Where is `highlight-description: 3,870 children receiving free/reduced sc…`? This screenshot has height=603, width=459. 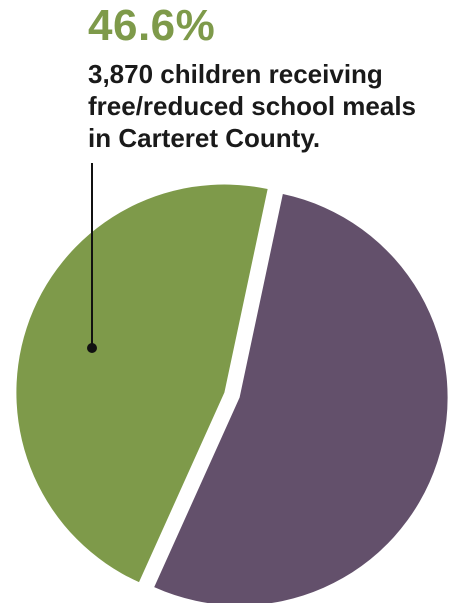
highlight-description: 3,870 children receiving free/reduced sc… is located at coordinates (252, 106).